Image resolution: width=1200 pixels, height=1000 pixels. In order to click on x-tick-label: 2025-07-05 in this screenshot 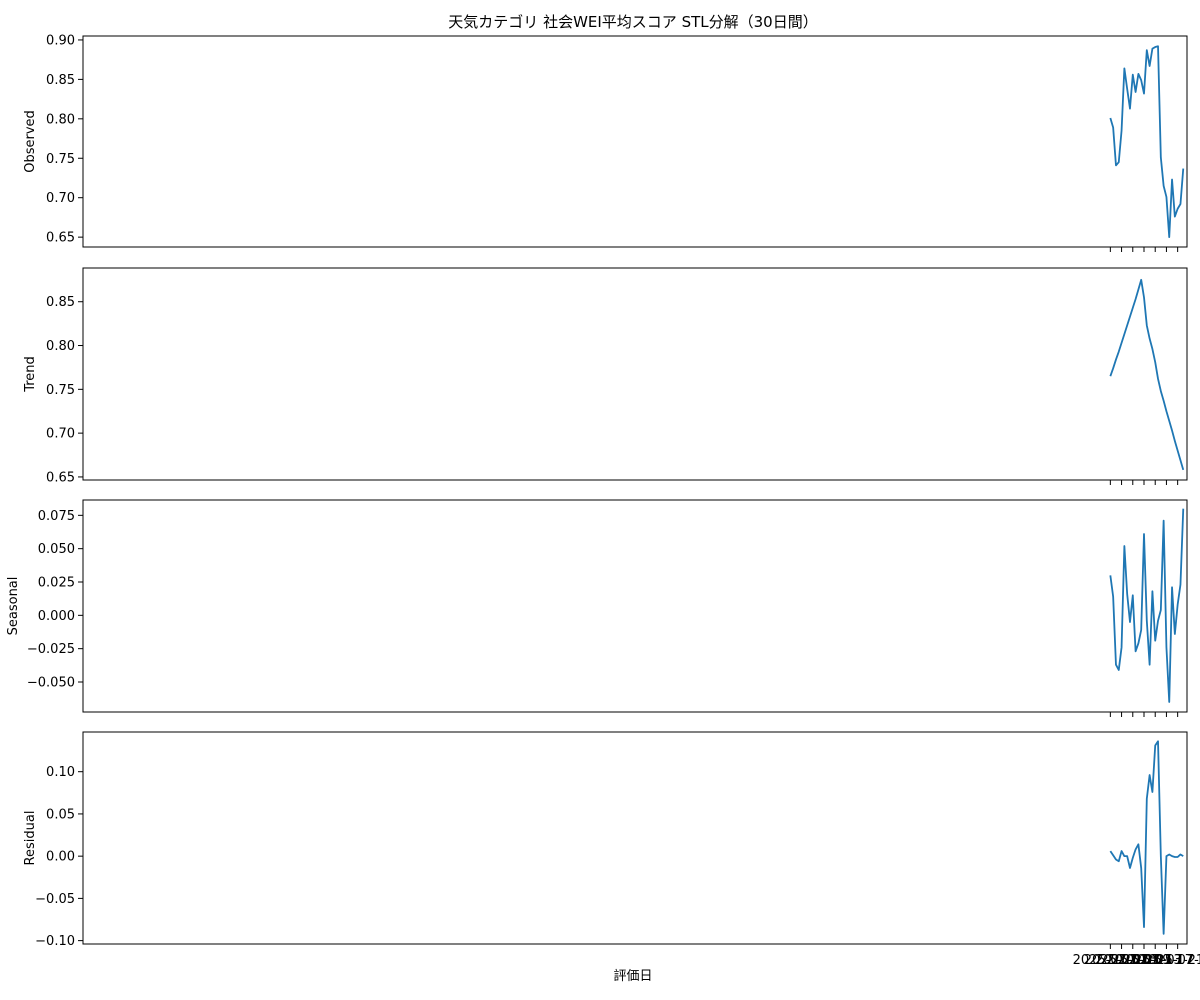, I will do `click(1122, 960)`.